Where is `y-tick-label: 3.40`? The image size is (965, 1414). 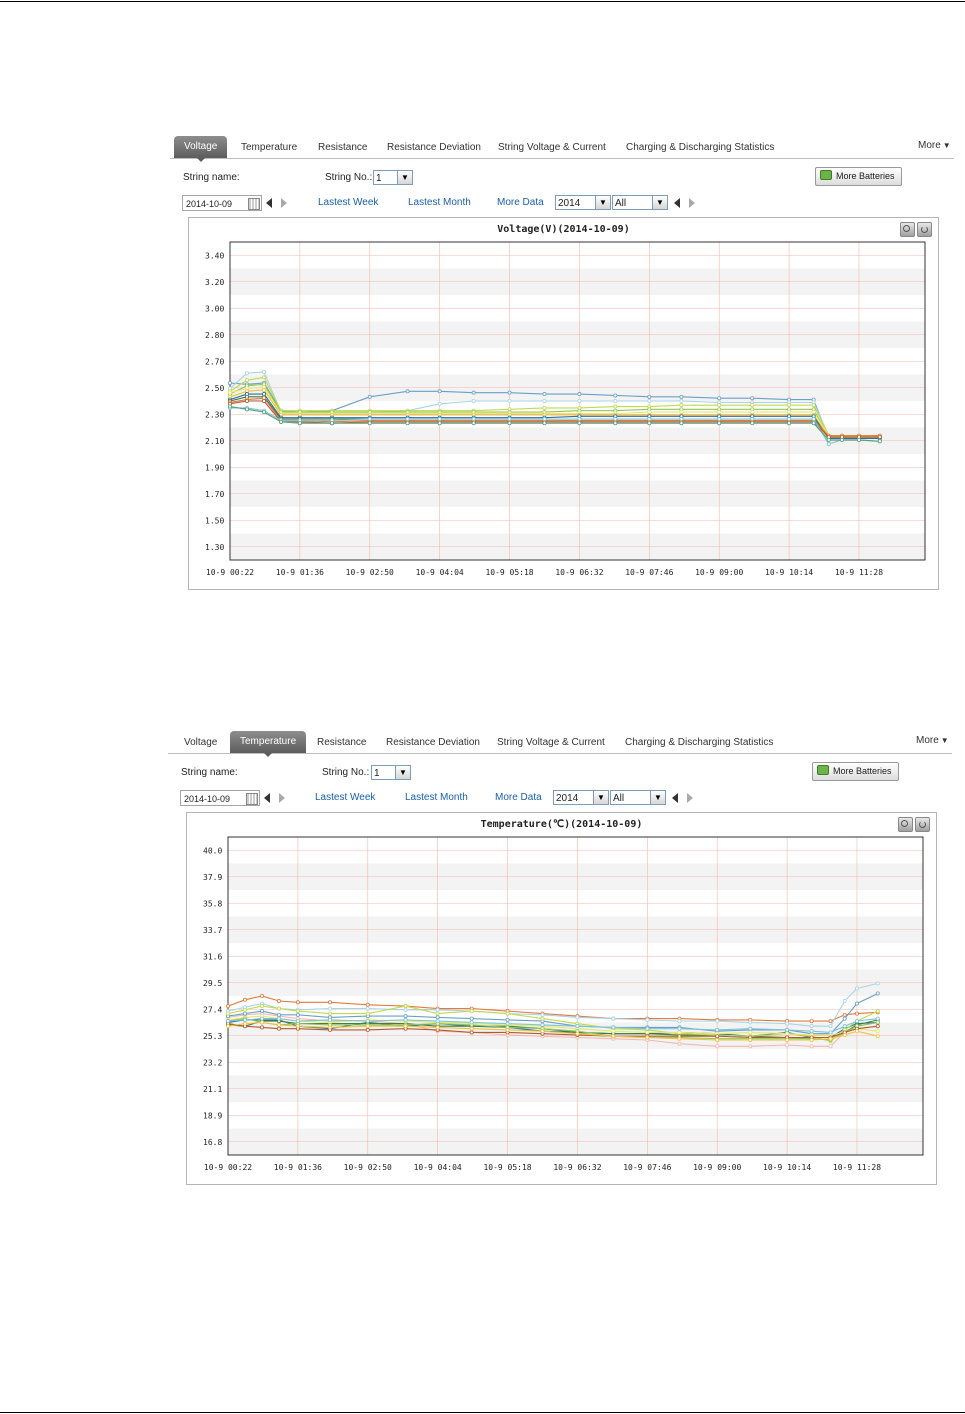
y-tick-label: 3.40 is located at coordinates (214, 255).